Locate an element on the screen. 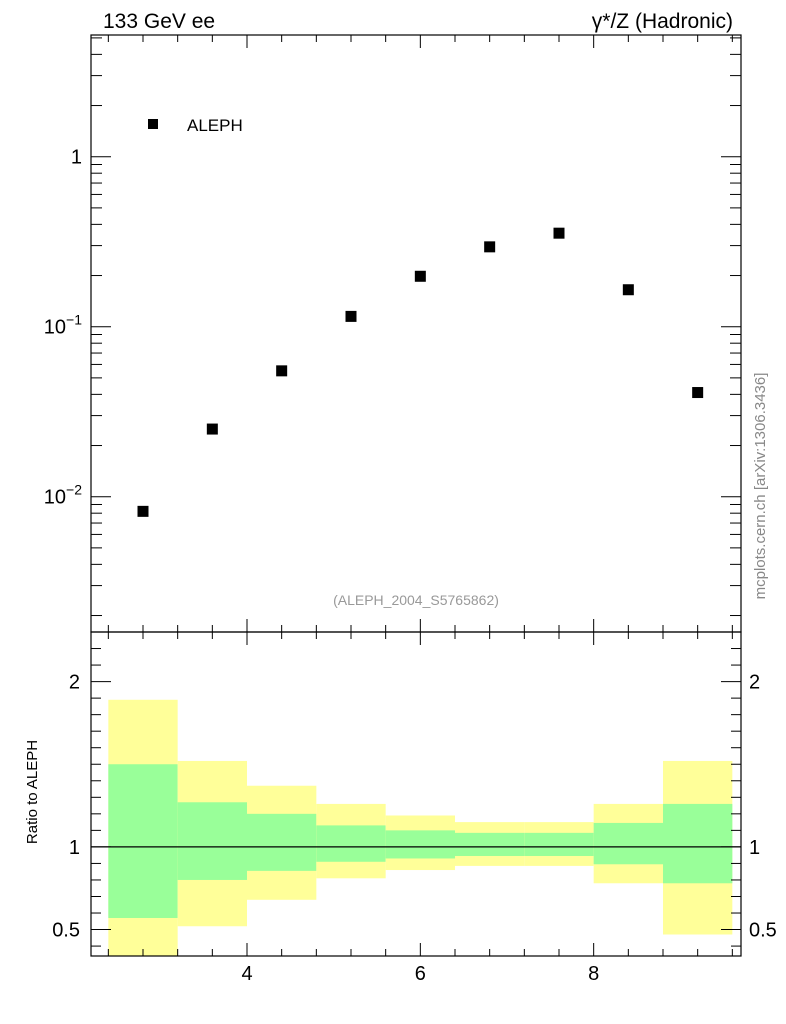 This screenshot has width=786, height=1024. x-tick-label: 4 is located at coordinates (246, 974).